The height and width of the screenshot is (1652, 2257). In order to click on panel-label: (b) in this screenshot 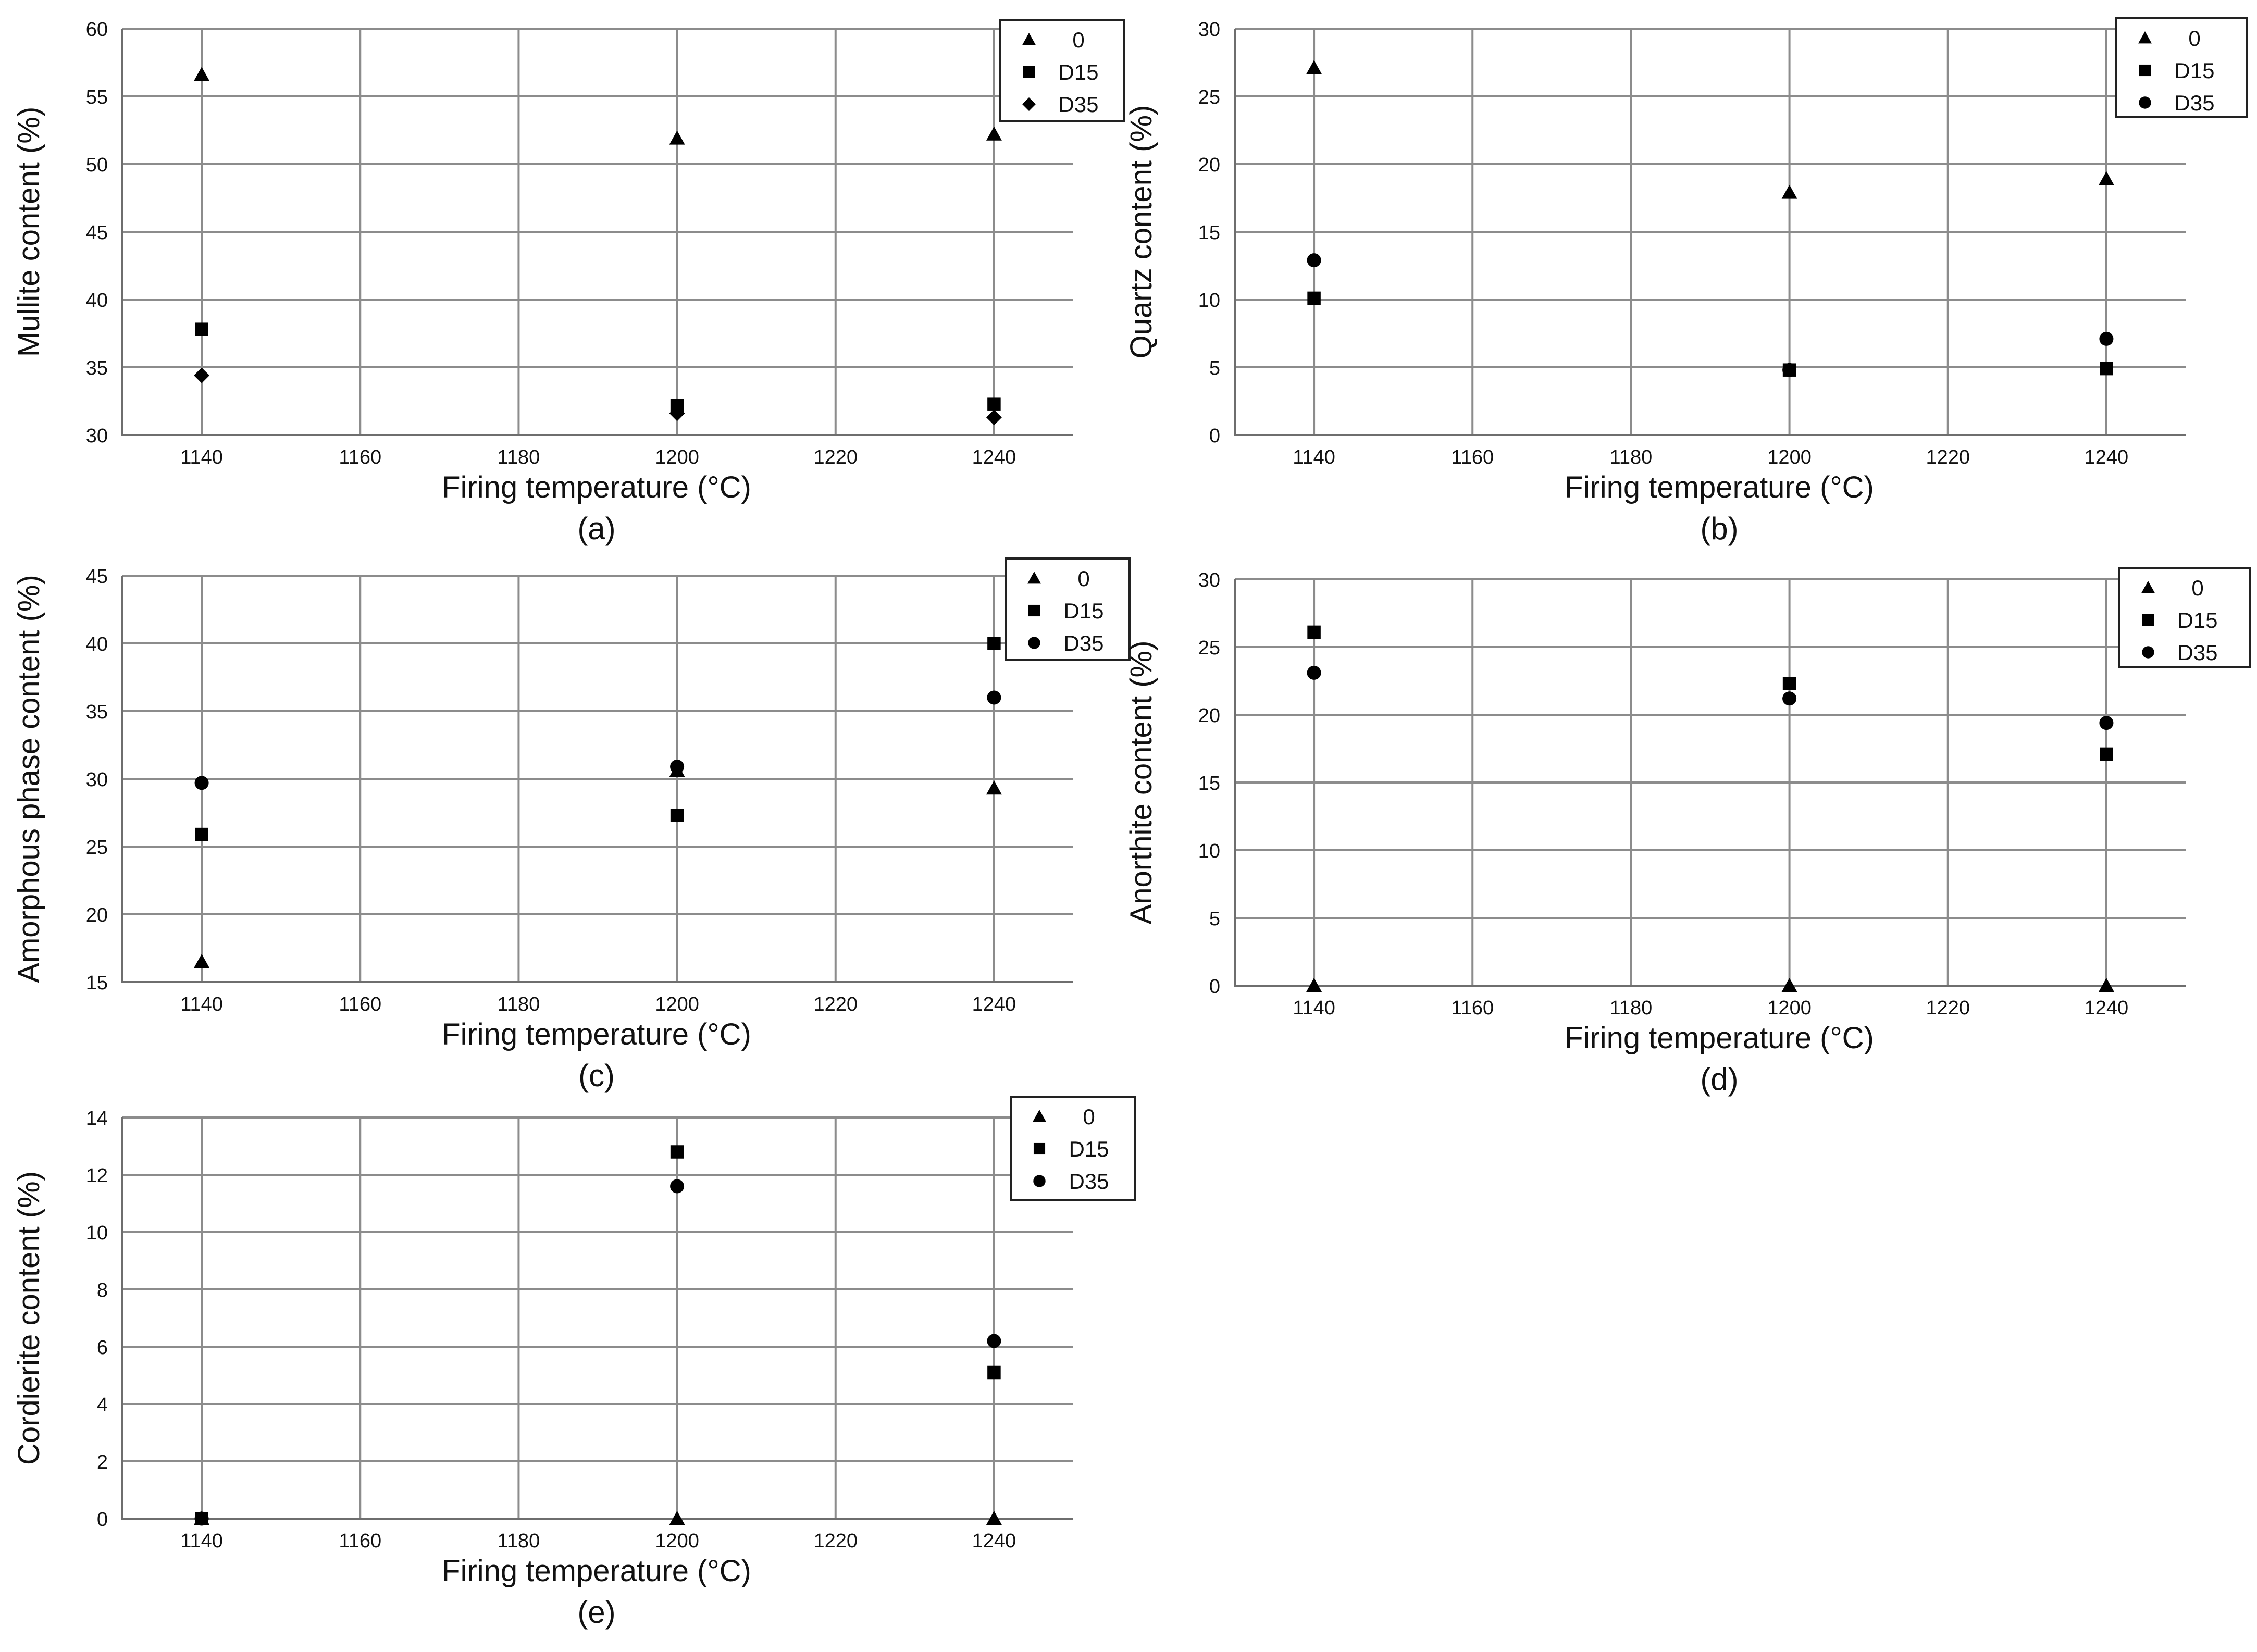, I will do `click(1719, 528)`.